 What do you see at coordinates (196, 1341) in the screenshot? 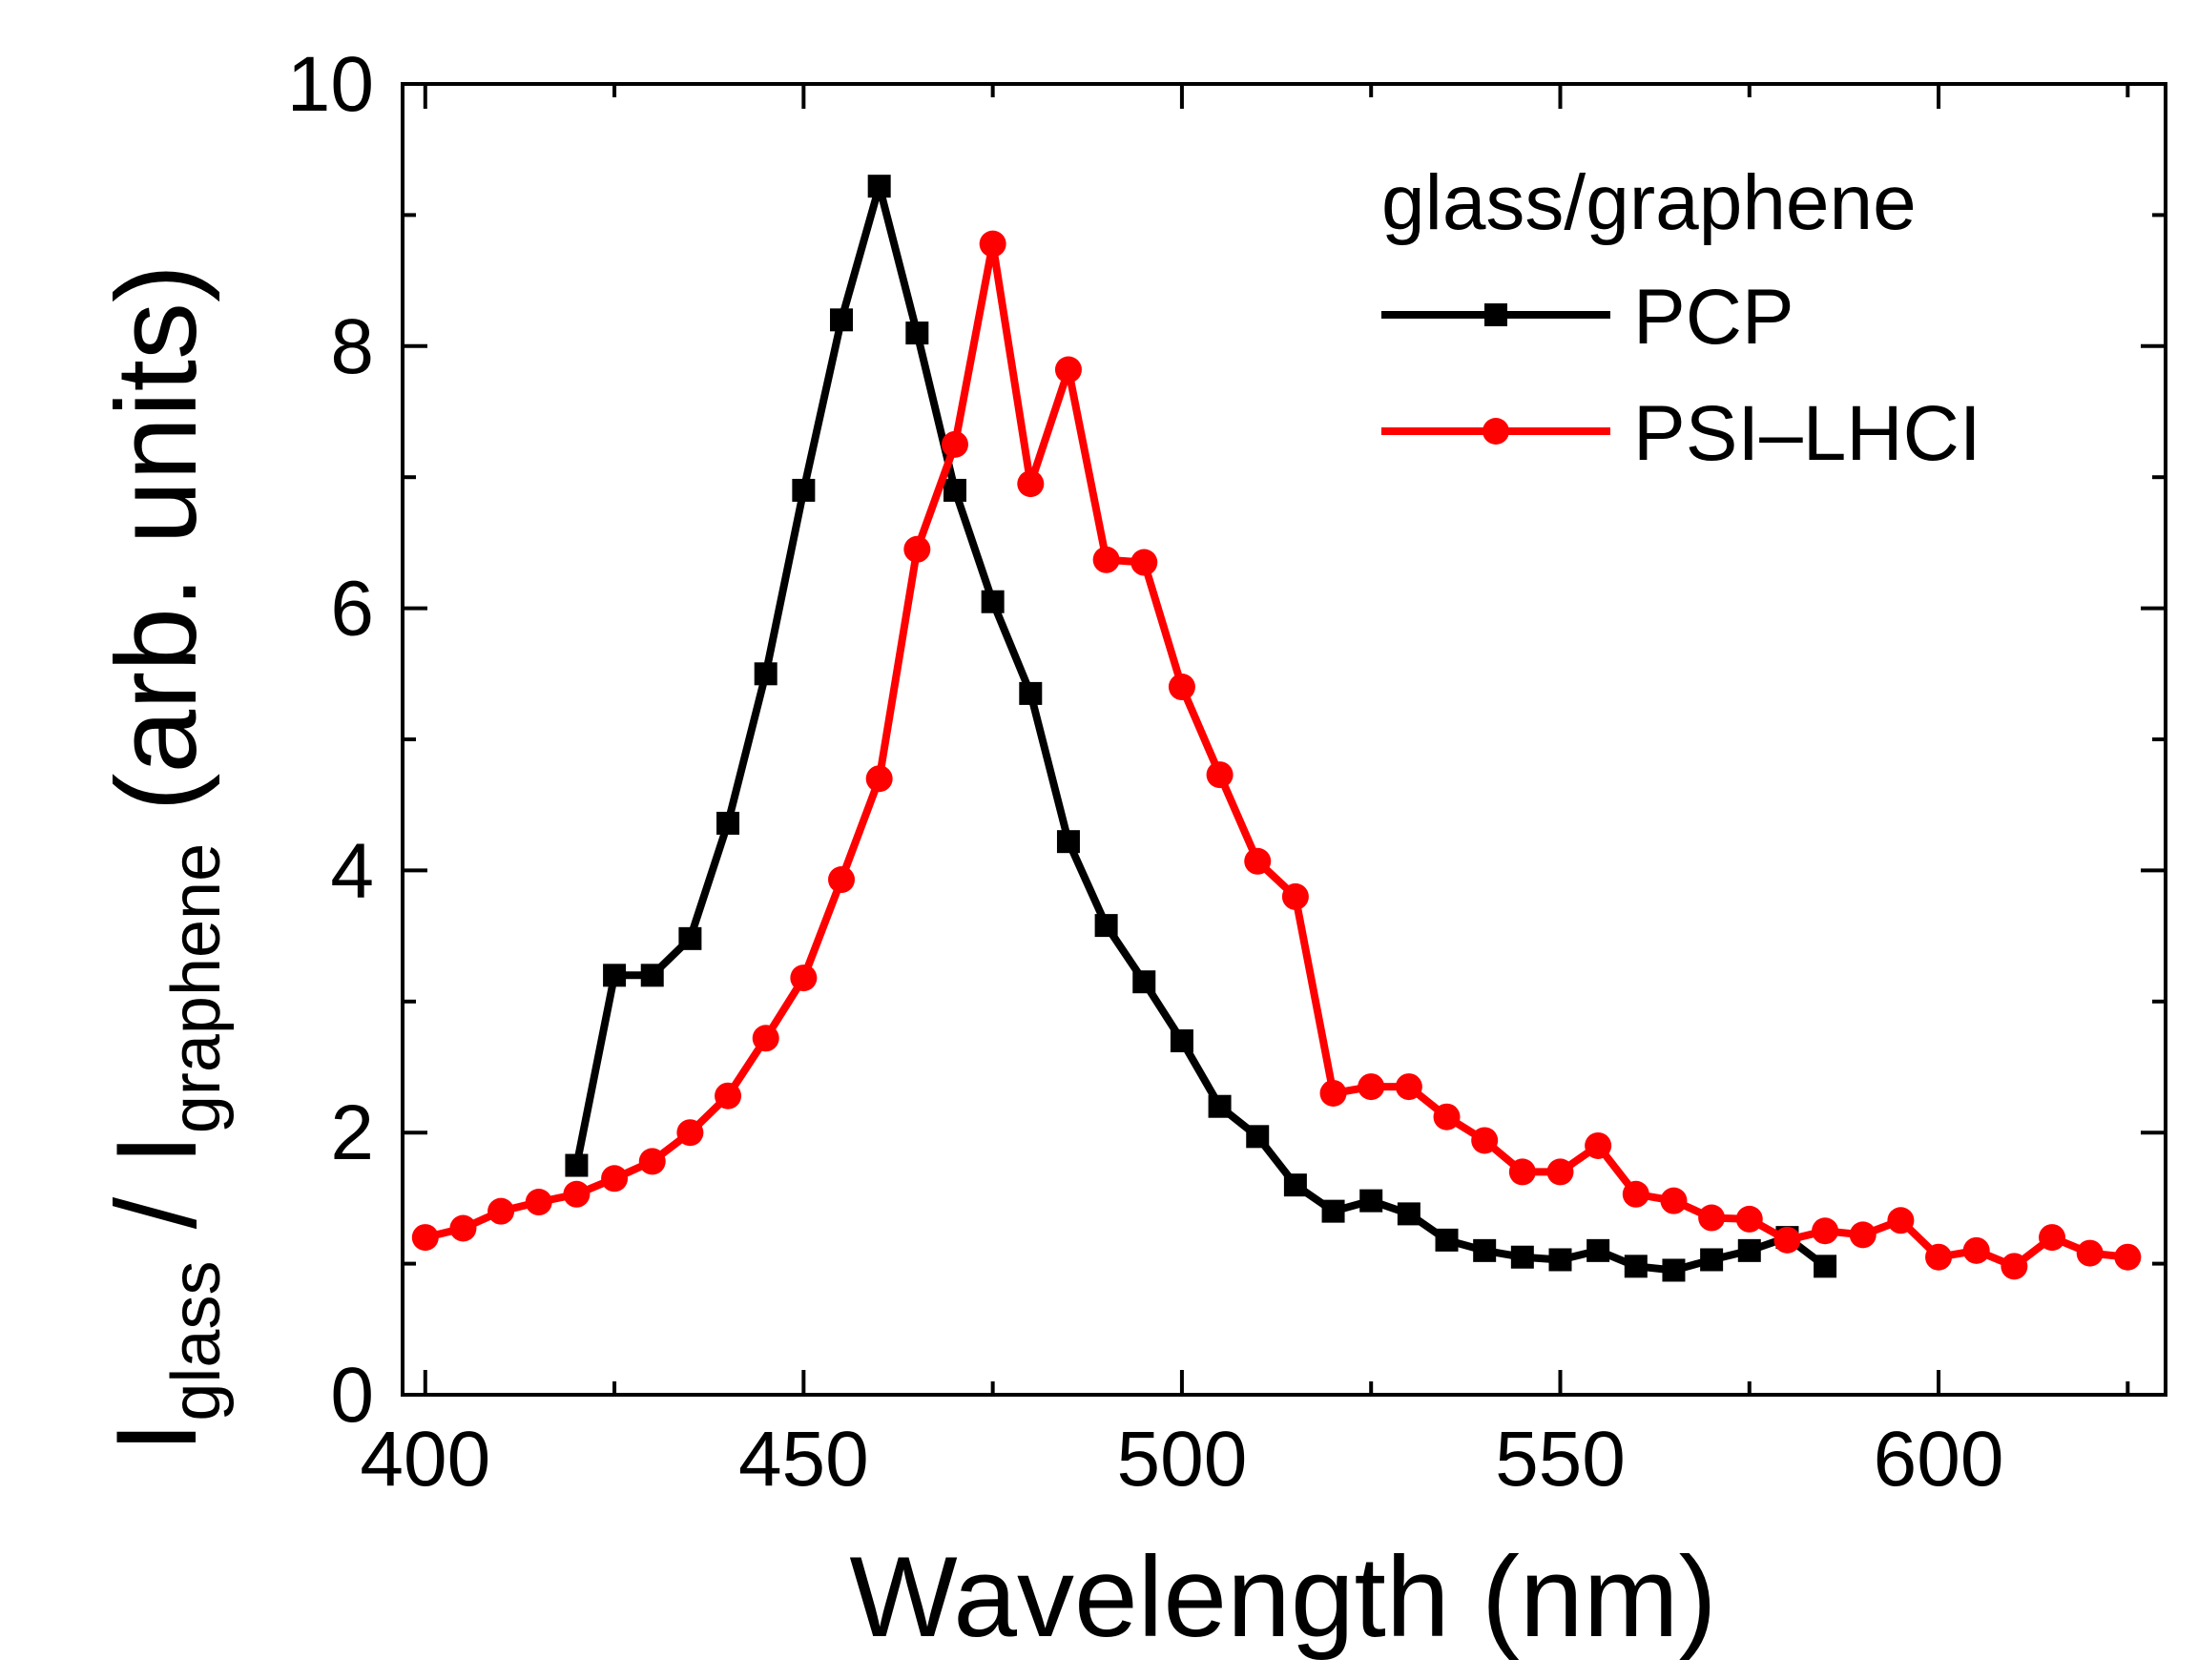
I see `y-axis-title-sub-glass: glass` at bounding box center [196, 1341].